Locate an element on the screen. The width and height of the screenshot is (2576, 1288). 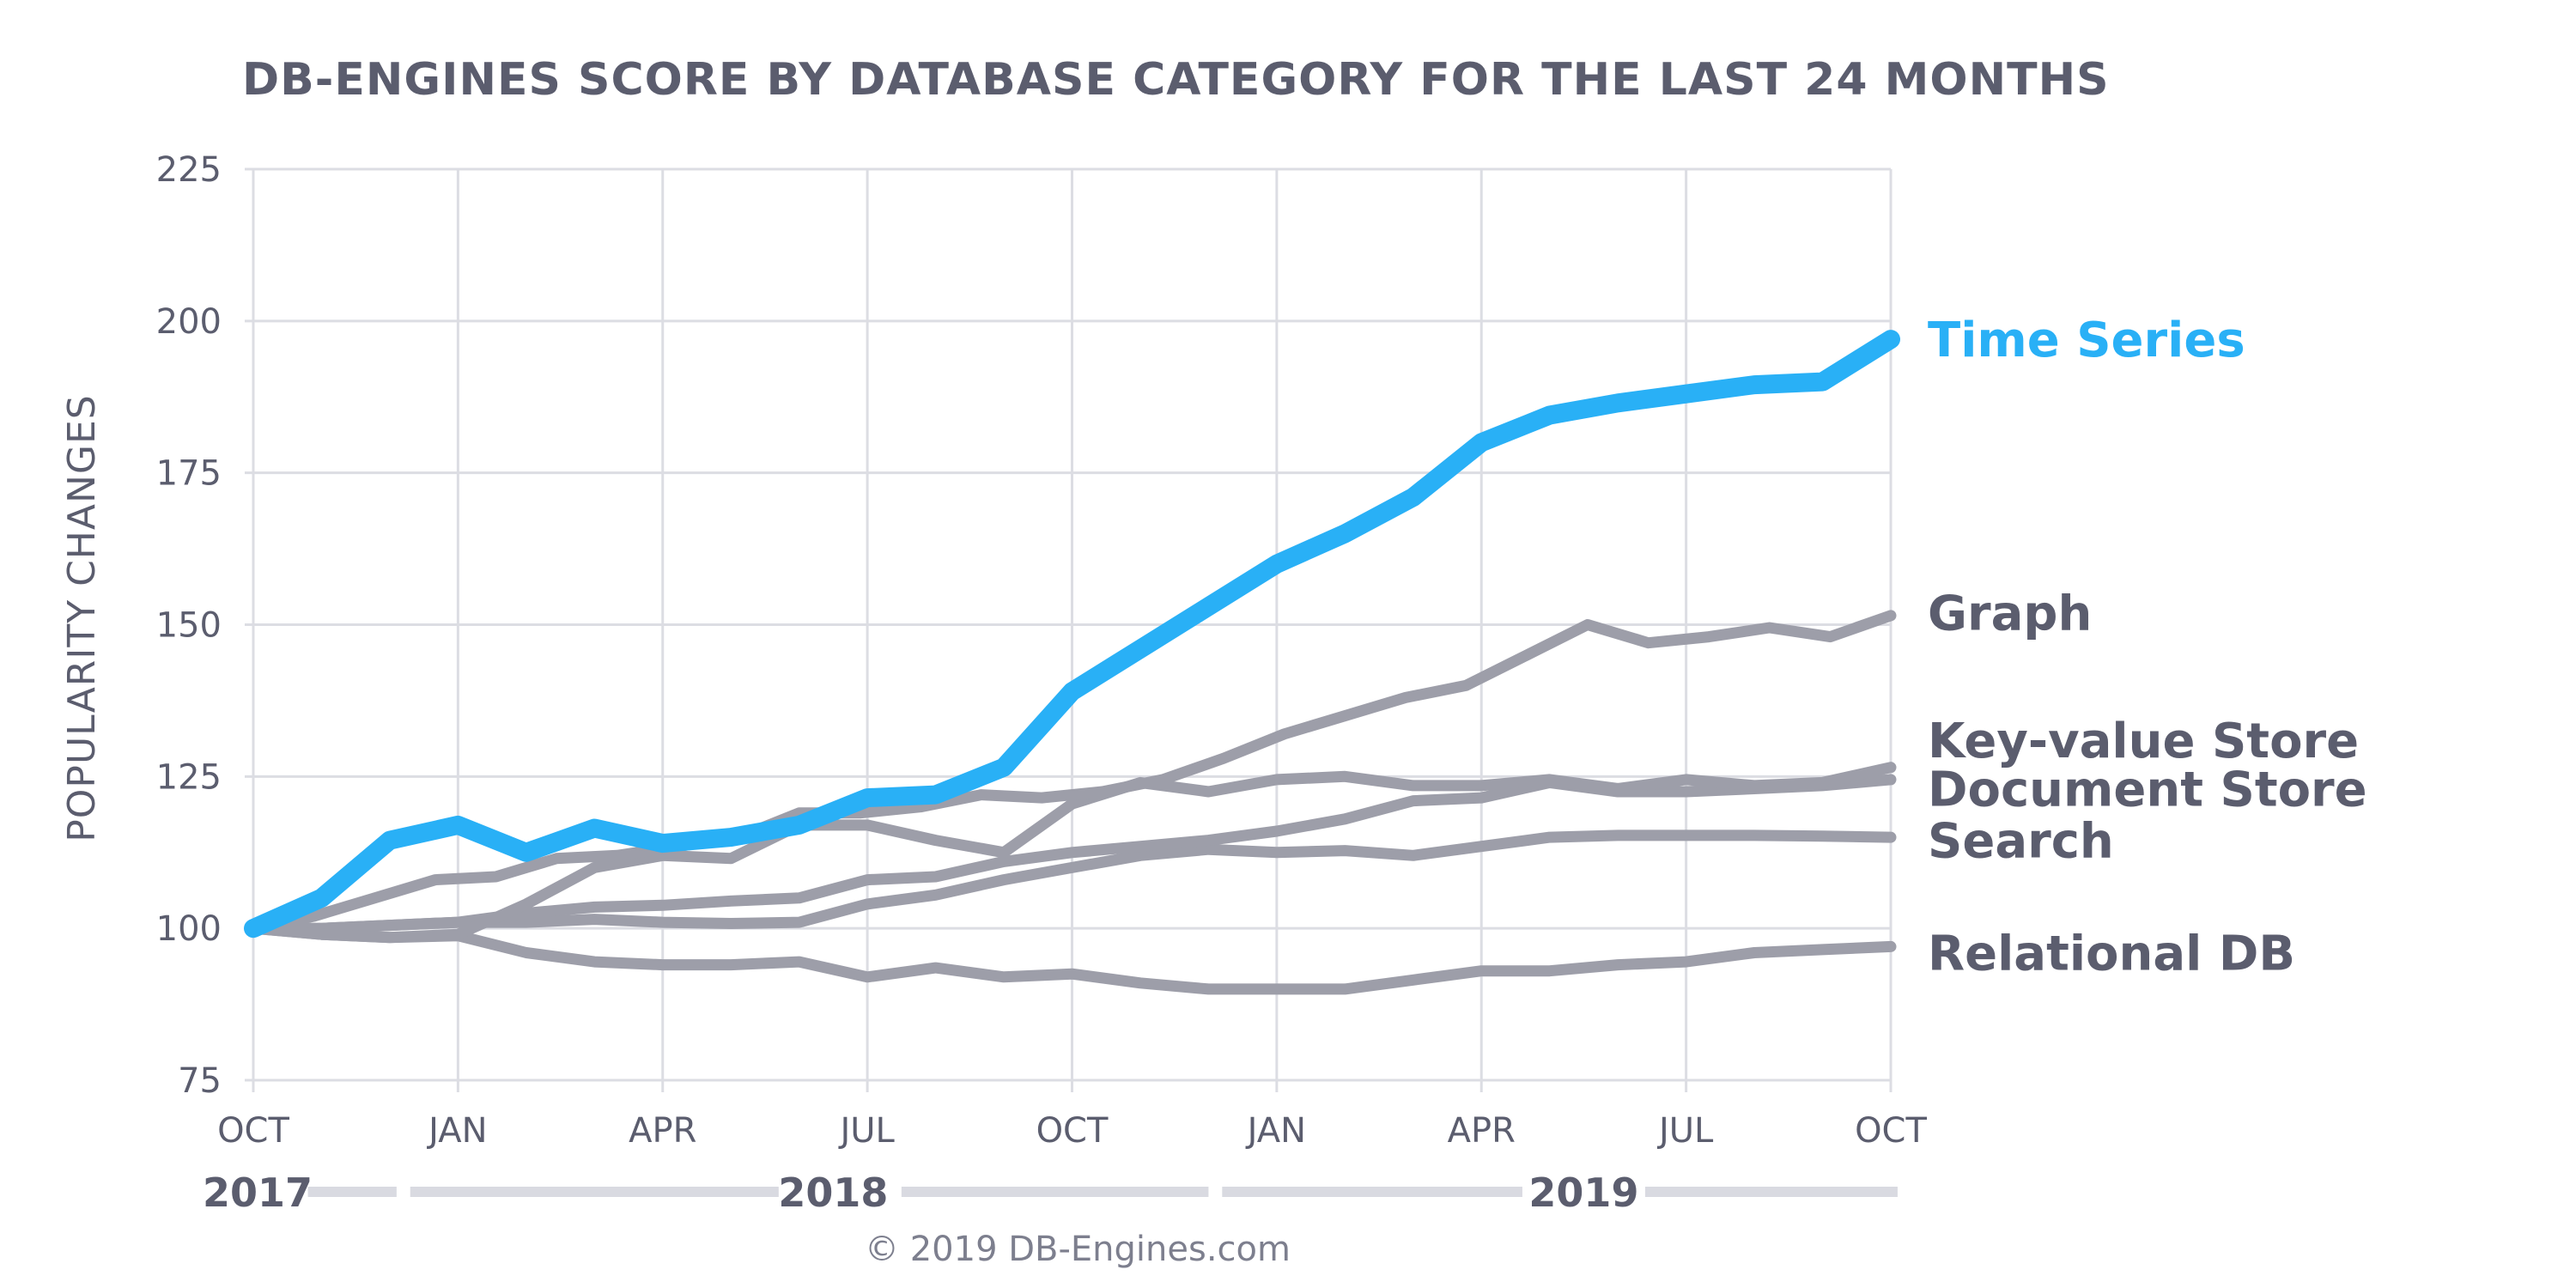
year-label-2017: 2017 is located at coordinates (258, 1193).